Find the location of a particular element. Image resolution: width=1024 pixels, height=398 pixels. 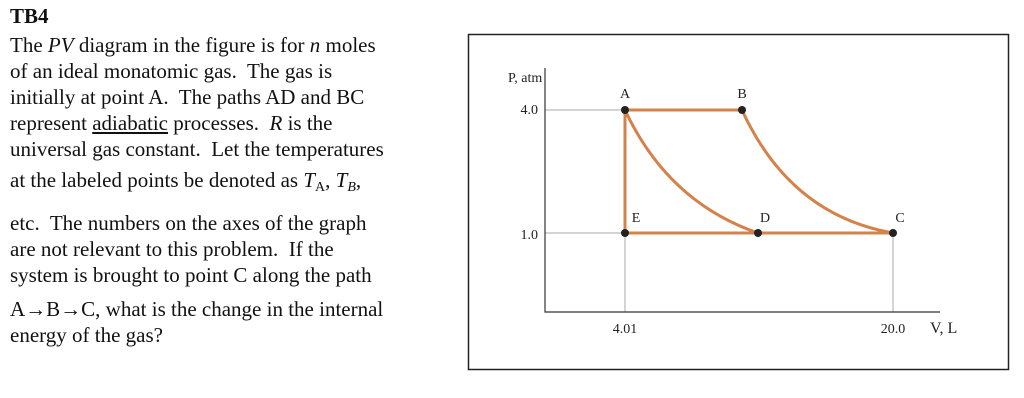

text: B is located at coordinates (351, 187).